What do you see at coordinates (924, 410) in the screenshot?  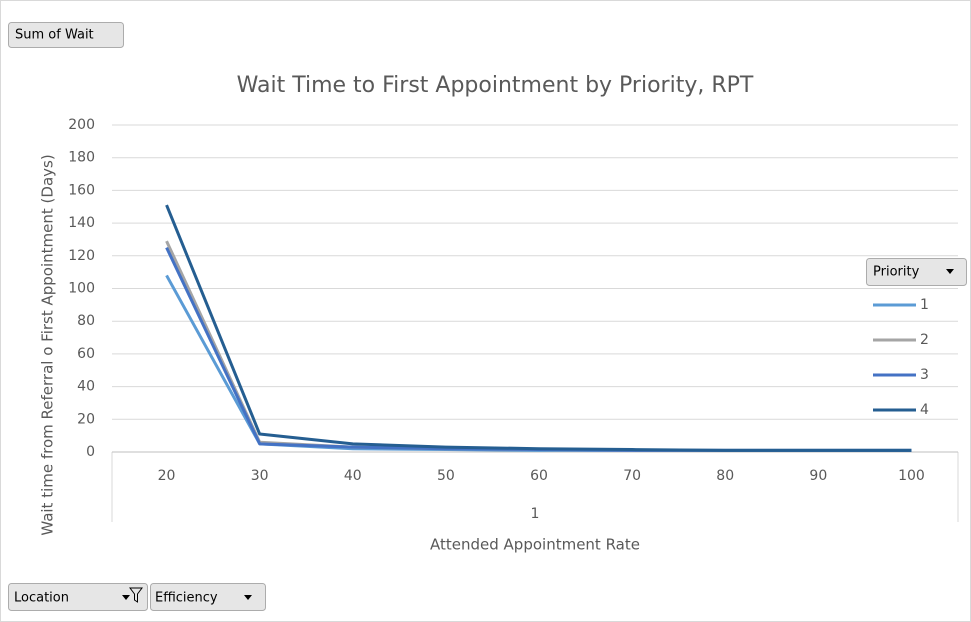 I see `legend-label: 4` at bounding box center [924, 410].